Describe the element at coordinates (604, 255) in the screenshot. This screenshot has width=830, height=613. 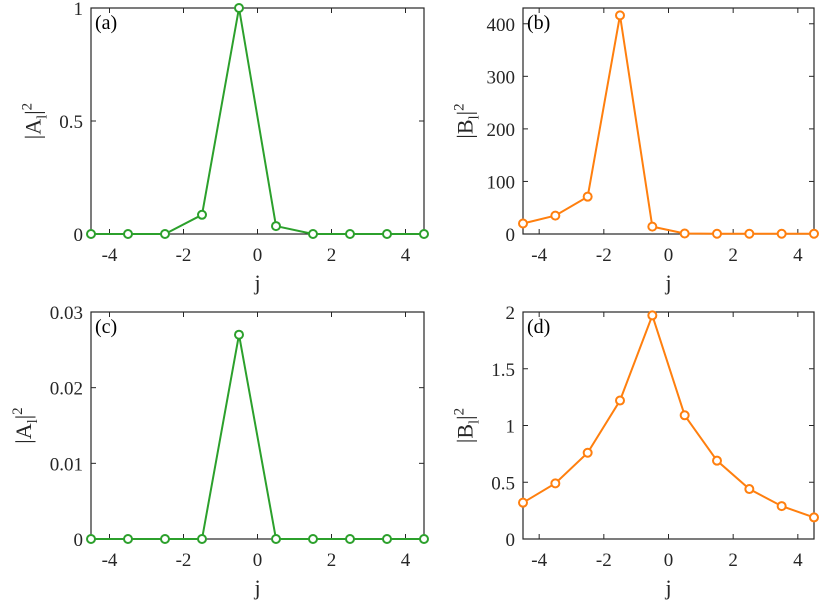
I see `x-tick-label-b: -2` at that location.